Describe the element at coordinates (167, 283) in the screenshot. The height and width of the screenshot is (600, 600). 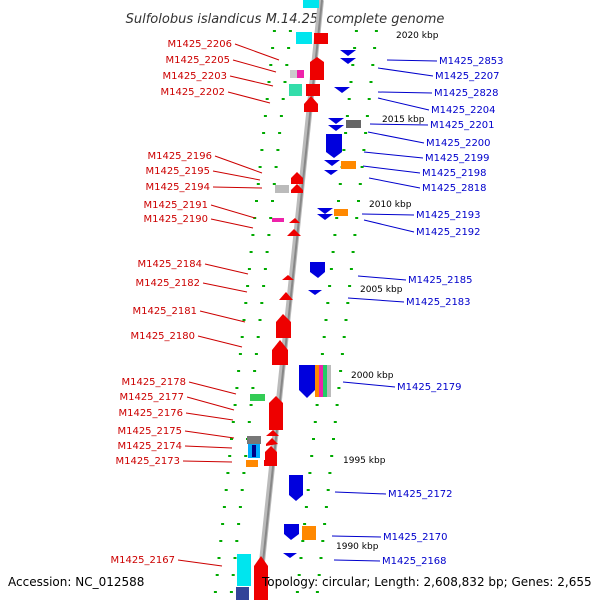
I see `left-gene-label: M1425_2182` at that location.